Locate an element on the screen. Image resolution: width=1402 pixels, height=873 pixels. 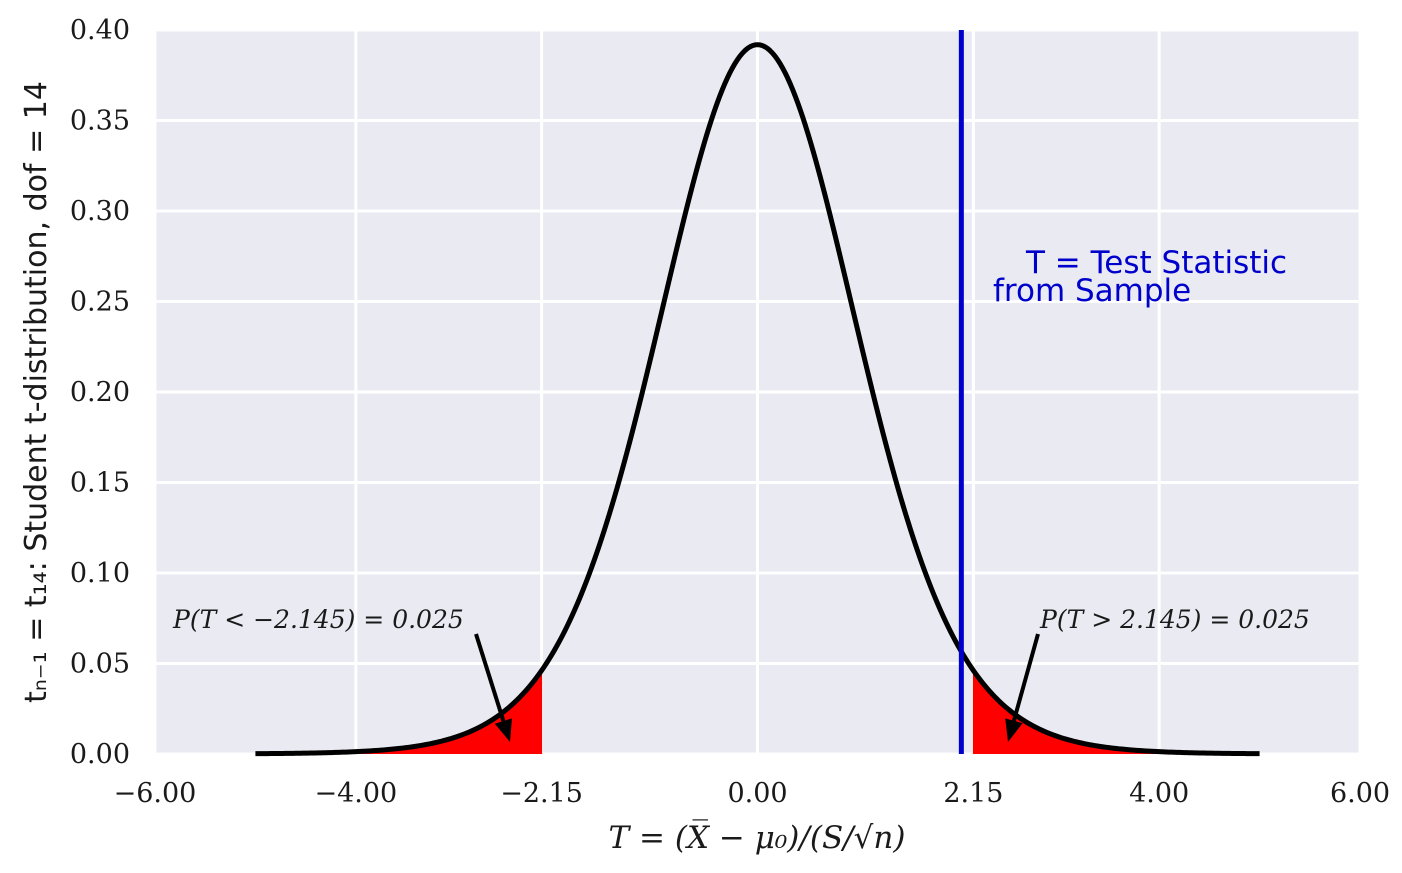
y-tick-label: 0.00 is located at coordinates (100, 754).